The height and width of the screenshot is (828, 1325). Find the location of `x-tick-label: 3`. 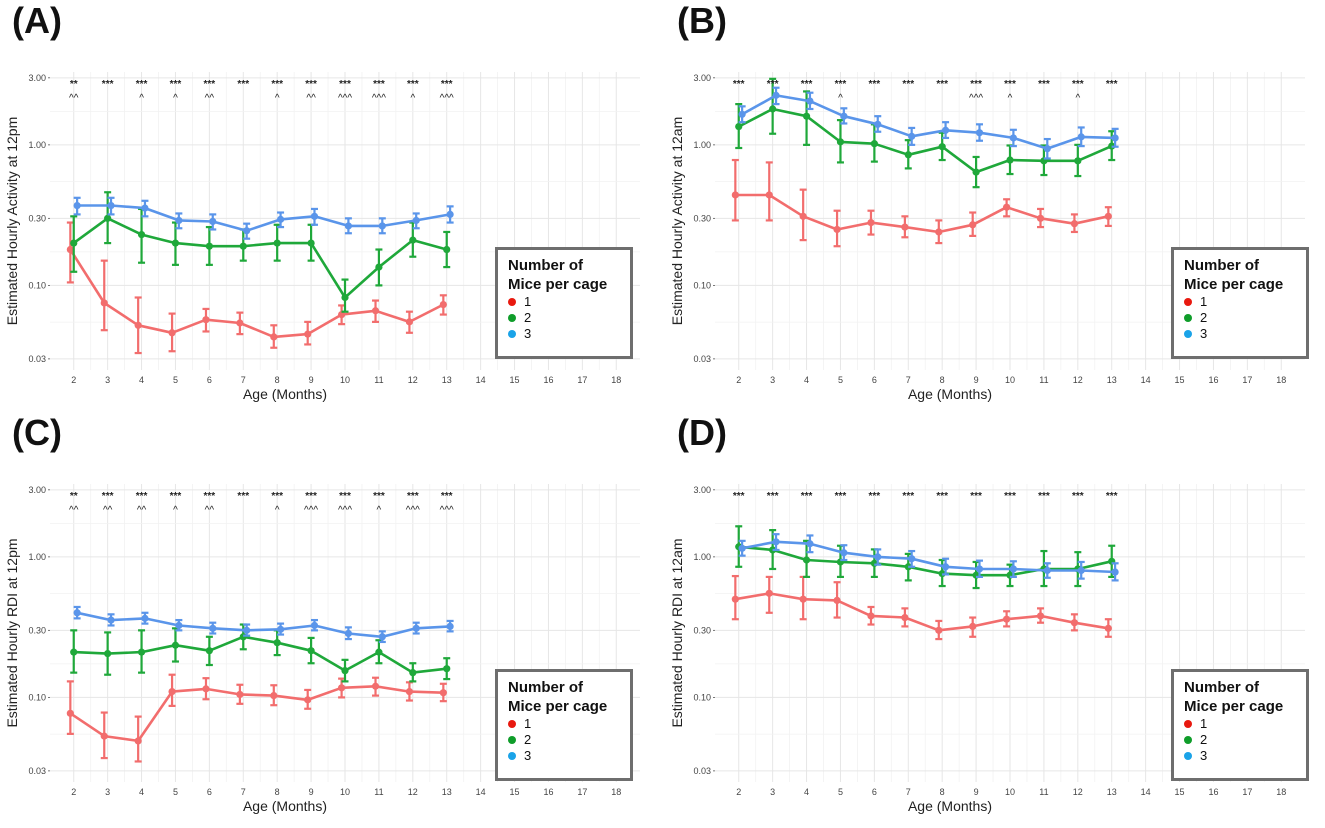

x-tick-label: 3 is located at coordinates (772, 380).